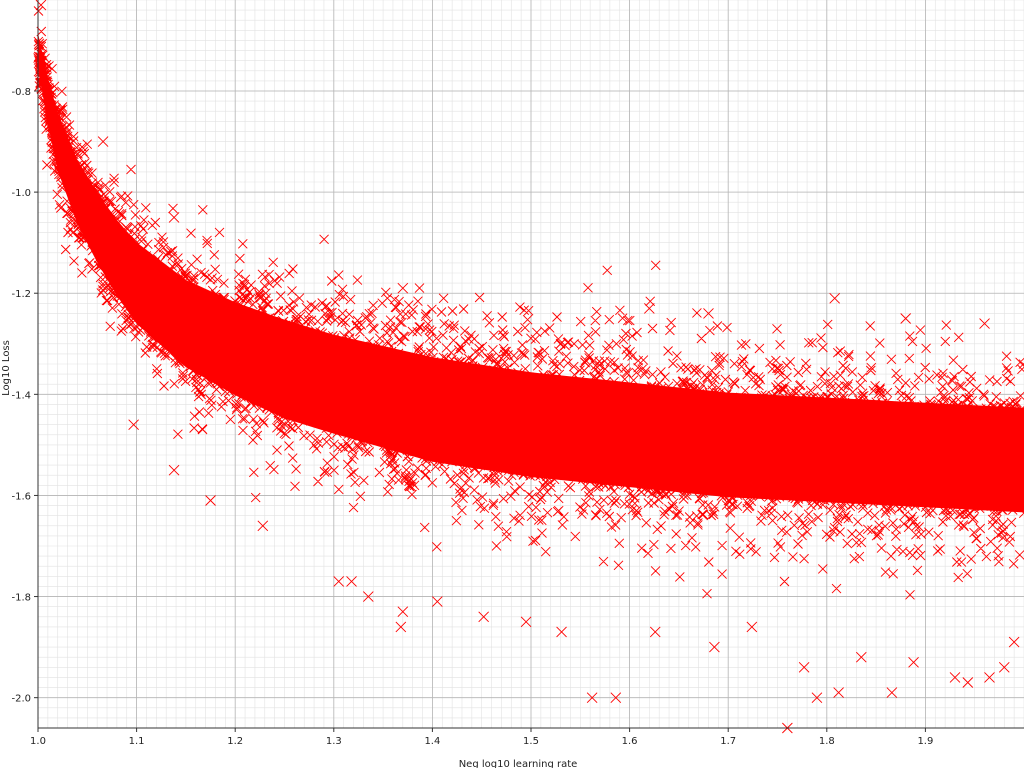 The height and width of the screenshot is (768, 1024). Describe the element at coordinates (432, 741) in the screenshot. I see `x-tick-label: 1.4` at that location.